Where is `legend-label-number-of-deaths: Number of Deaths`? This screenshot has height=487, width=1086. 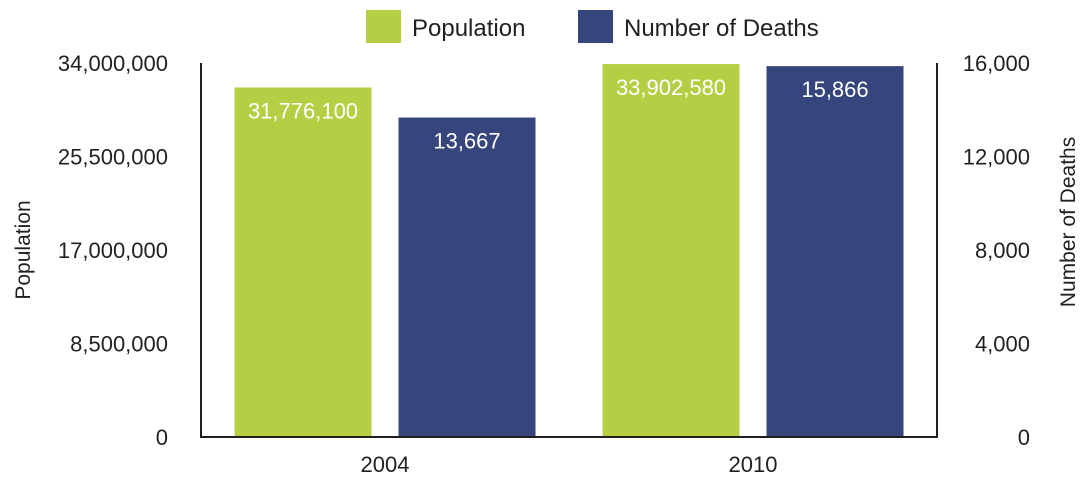 legend-label-number-of-deaths: Number of Deaths is located at coordinates (721, 28).